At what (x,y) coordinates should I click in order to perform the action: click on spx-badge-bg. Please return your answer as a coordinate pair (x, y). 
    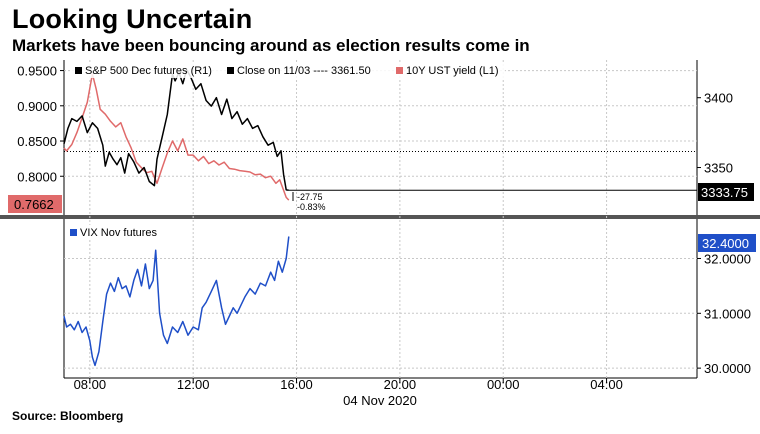
    Looking at the image, I should click on (726, 192).